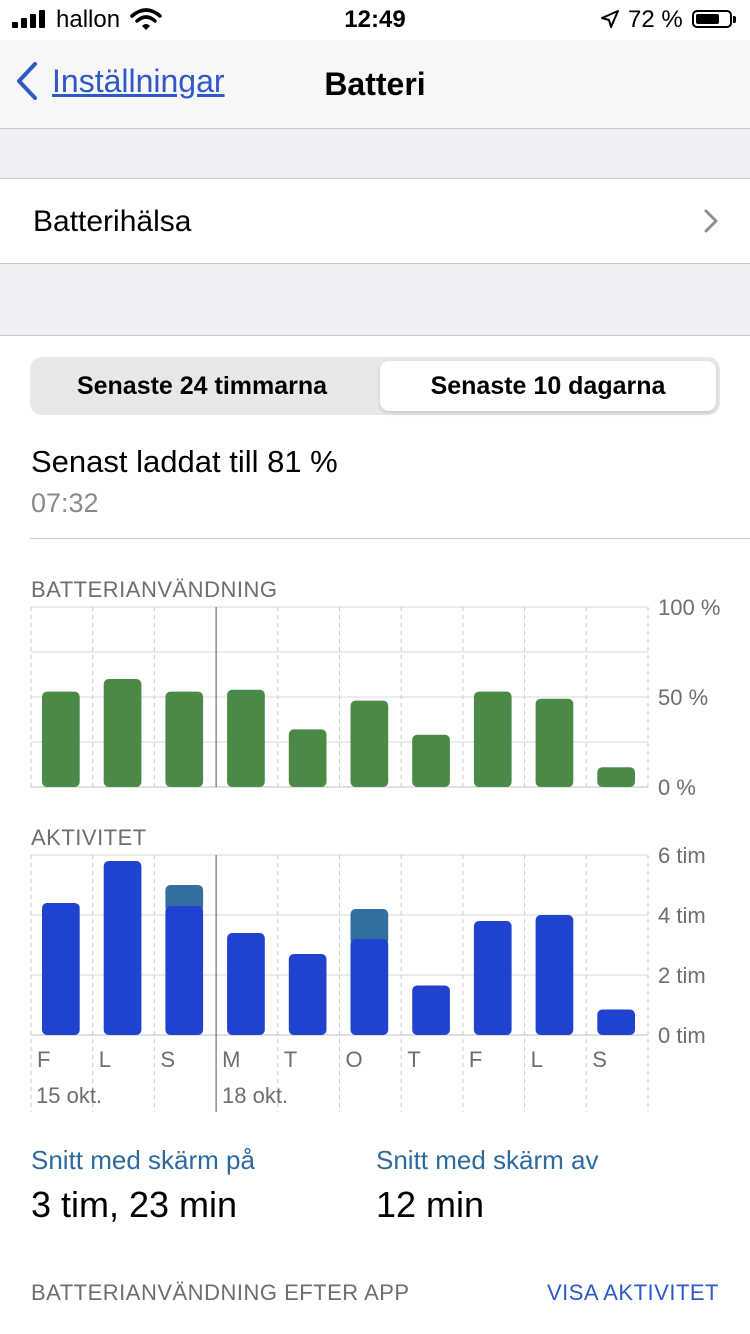  I want to click on clock: 12:49, so click(375, 19).